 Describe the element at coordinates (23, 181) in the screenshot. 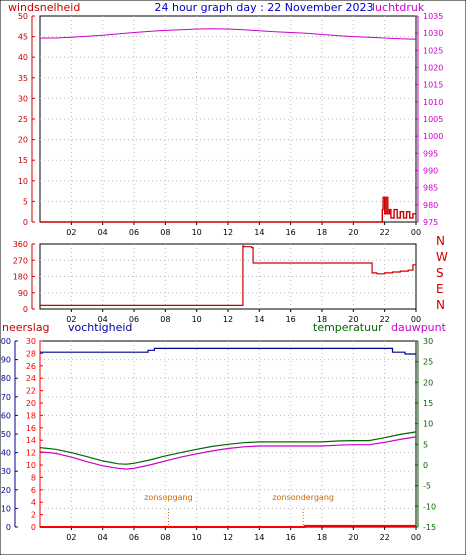

I see `wind-speed-tick-label: 10` at that location.